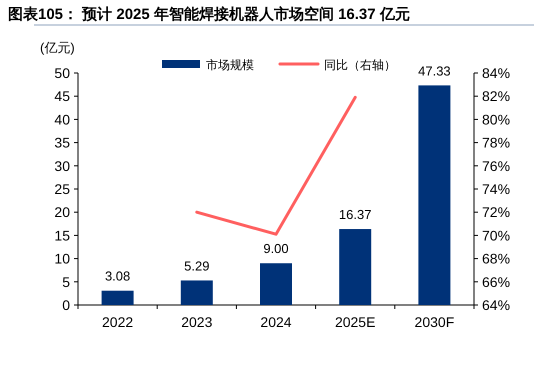 The image size is (534, 378). What do you see at coordinates (276, 322) in the screenshot?
I see `x-tick-label: 2024` at bounding box center [276, 322].